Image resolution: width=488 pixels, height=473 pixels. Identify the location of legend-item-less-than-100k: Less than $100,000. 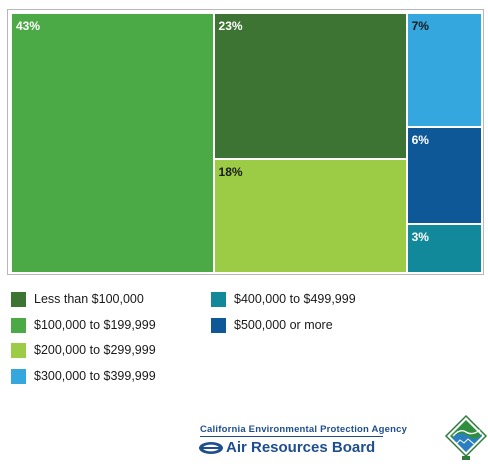
(106, 300).